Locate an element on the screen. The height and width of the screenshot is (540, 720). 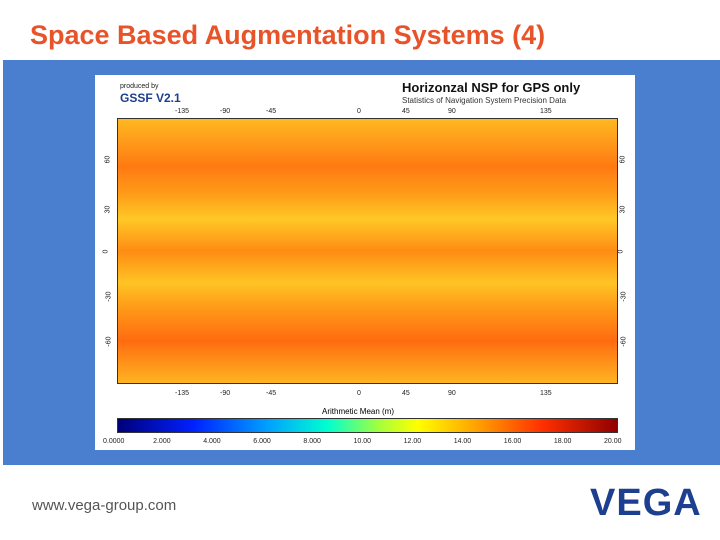
colorbar-tick-label: 12.00 is located at coordinates (412, 441).